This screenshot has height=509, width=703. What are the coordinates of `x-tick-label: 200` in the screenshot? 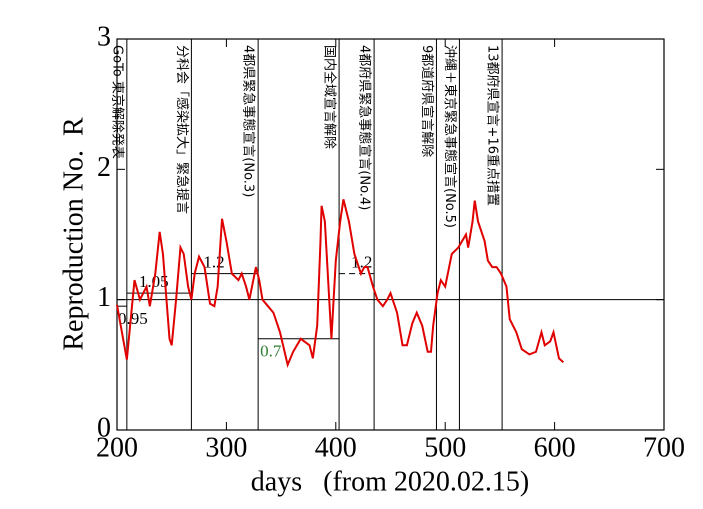 It's located at (117, 447).